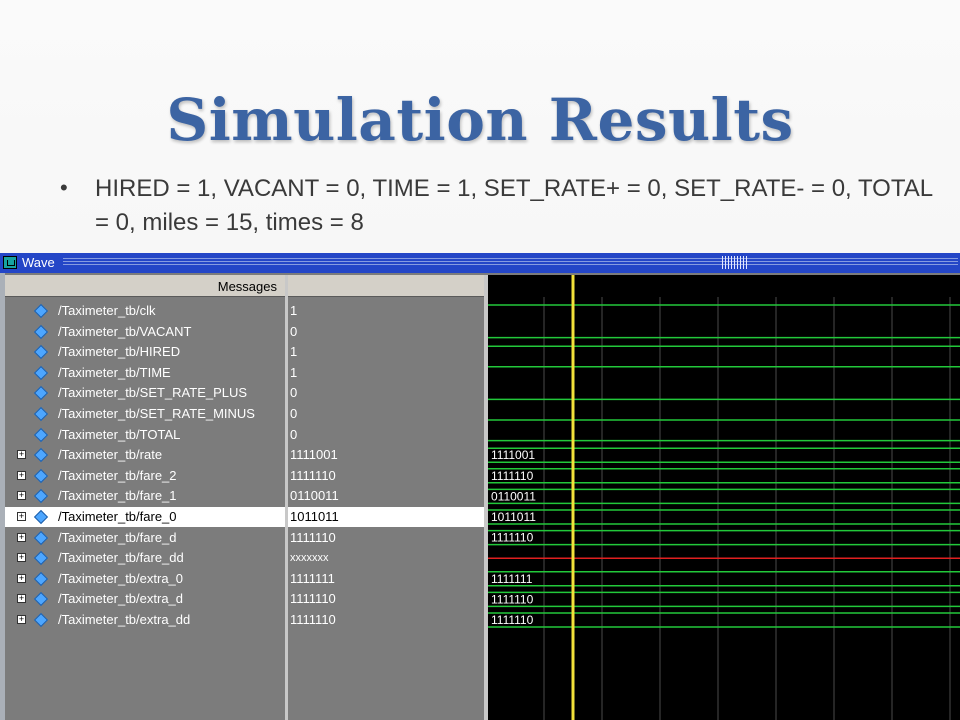 The image size is (960, 720). I want to click on signal-row: + /Taximeter_tb/fare_0, so click(145, 517).